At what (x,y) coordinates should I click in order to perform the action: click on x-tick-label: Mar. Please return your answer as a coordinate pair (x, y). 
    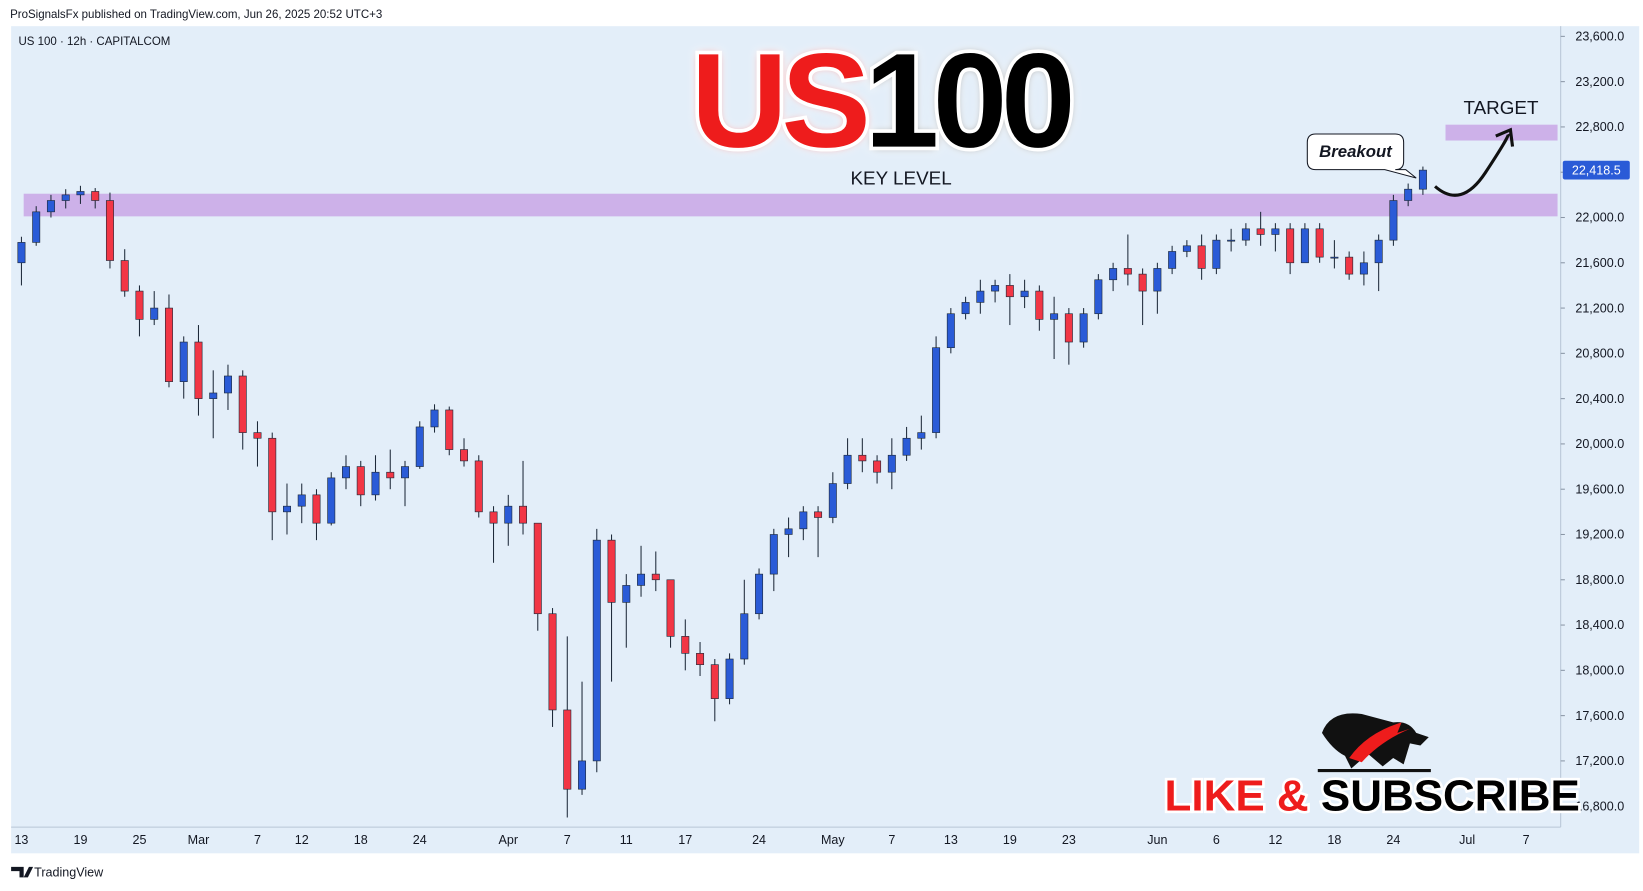
    Looking at the image, I should click on (199, 840).